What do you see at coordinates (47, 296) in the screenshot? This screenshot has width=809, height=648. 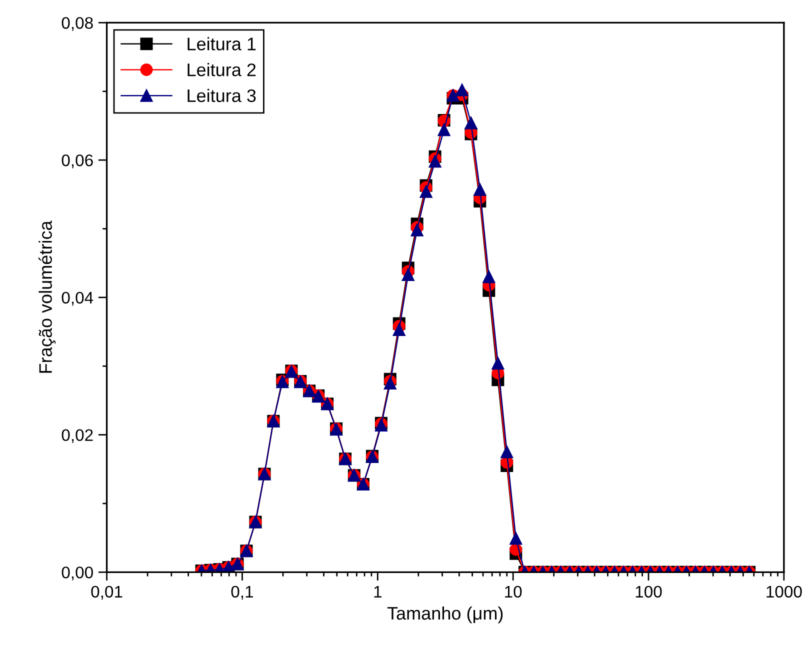 I see `y-axis-title: Fração volumétrica` at bounding box center [47, 296].